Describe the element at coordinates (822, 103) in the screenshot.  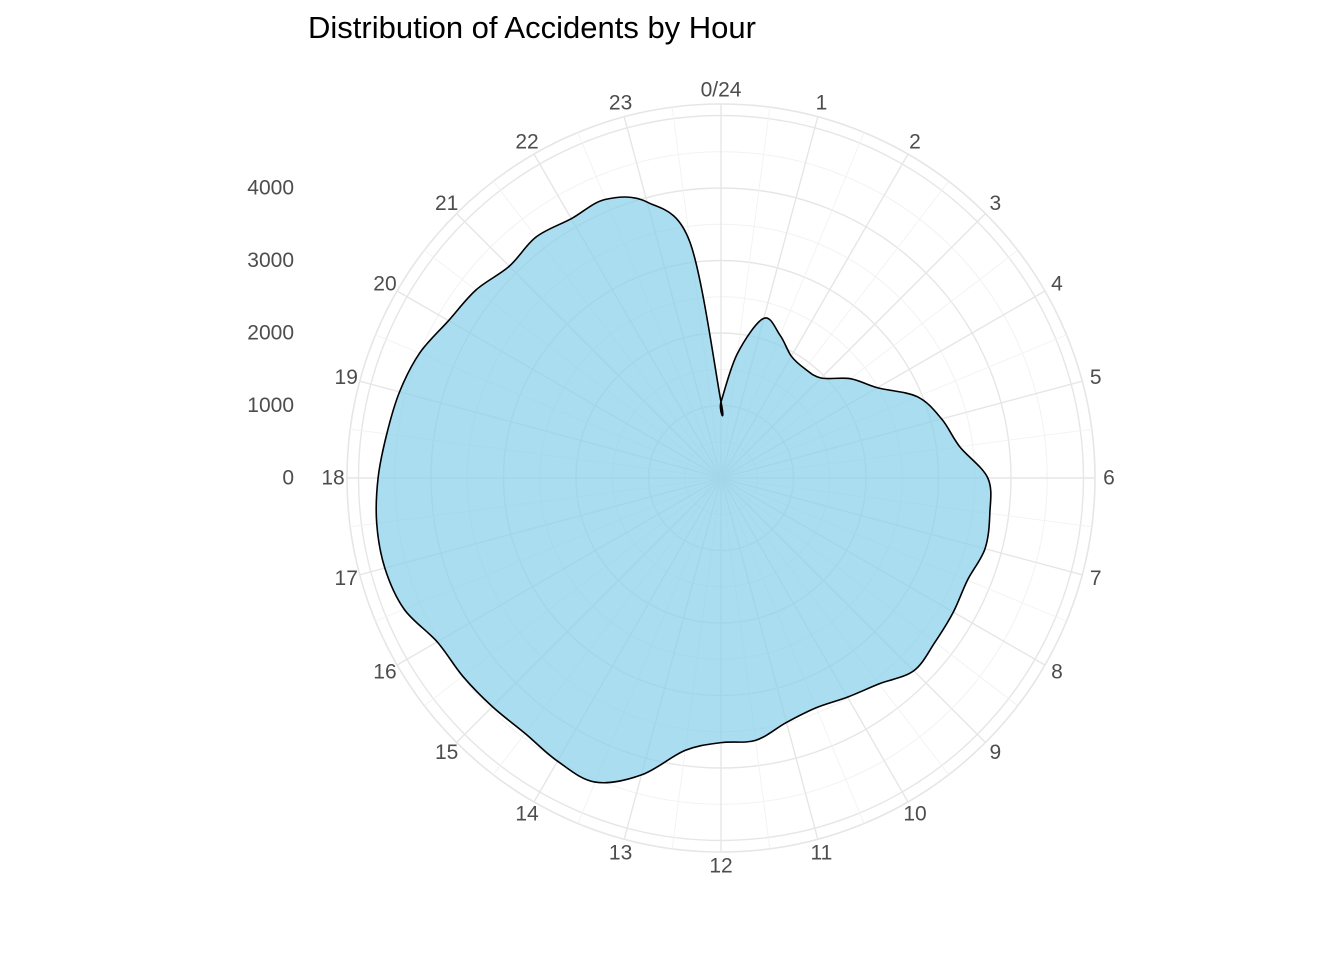
I see `hour-tick-label: 1` at that location.